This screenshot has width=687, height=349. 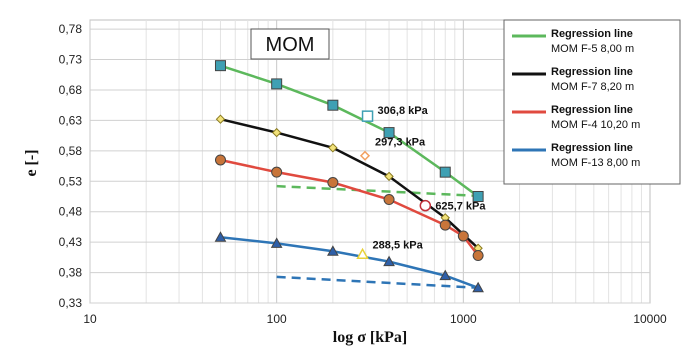 I want to click on y-tick-label: 0,53, so click(x=71, y=181).